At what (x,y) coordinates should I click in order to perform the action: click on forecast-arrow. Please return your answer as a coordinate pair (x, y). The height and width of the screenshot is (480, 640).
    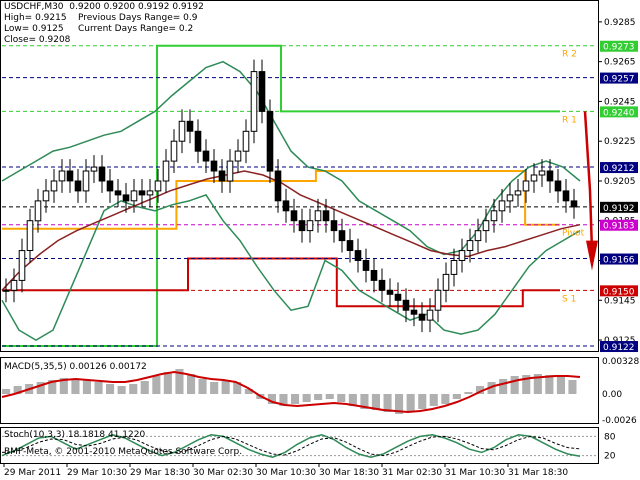
    Looking at the image, I should click on (590, 191).